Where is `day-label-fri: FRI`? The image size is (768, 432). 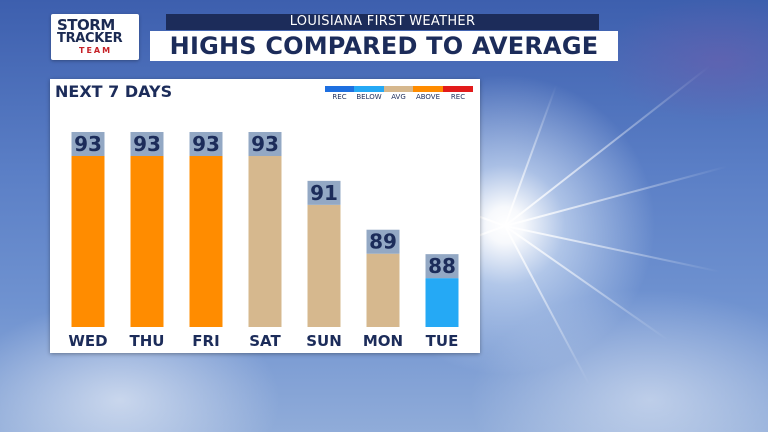 day-label-fri: FRI is located at coordinates (205, 341).